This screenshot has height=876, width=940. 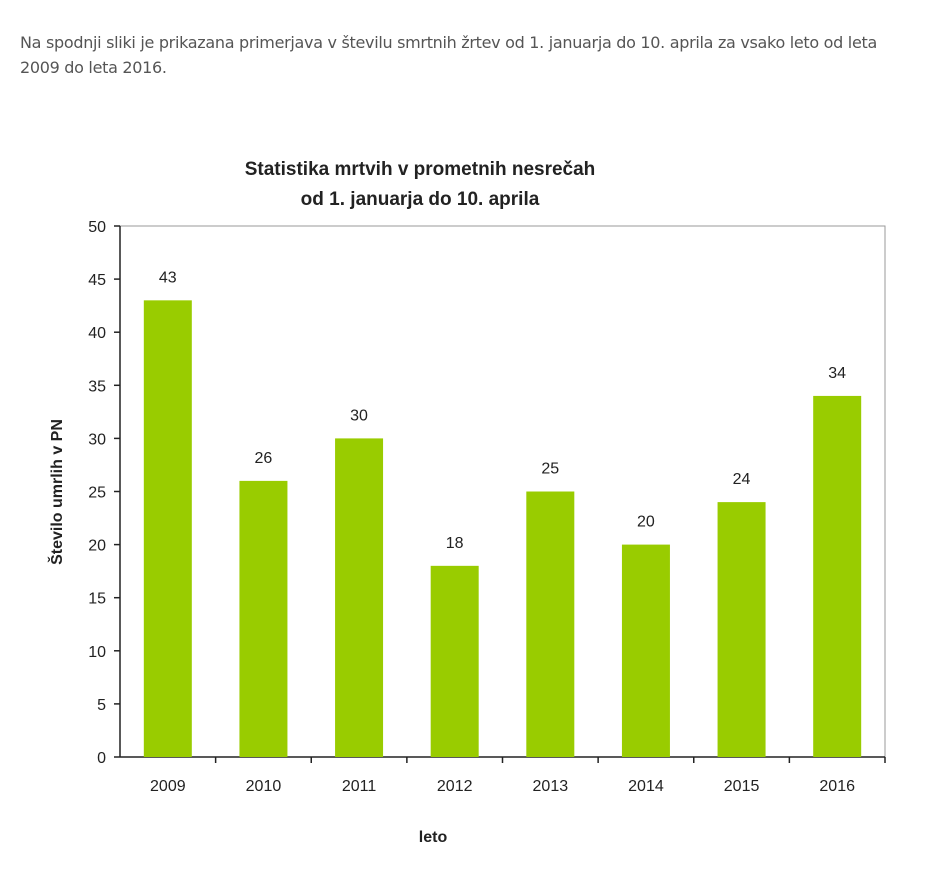 What do you see at coordinates (97, 280) in the screenshot?
I see `y-tick-label: 45` at bounding box center [97, 280].